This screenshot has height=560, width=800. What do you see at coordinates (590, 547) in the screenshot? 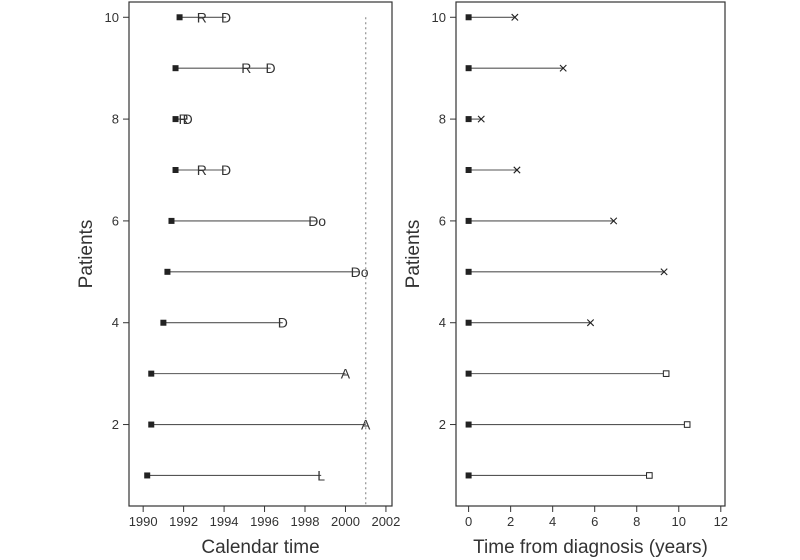
I see `x-axis-title: Time from diagnosis (years)` at bounding box center [590, 547].